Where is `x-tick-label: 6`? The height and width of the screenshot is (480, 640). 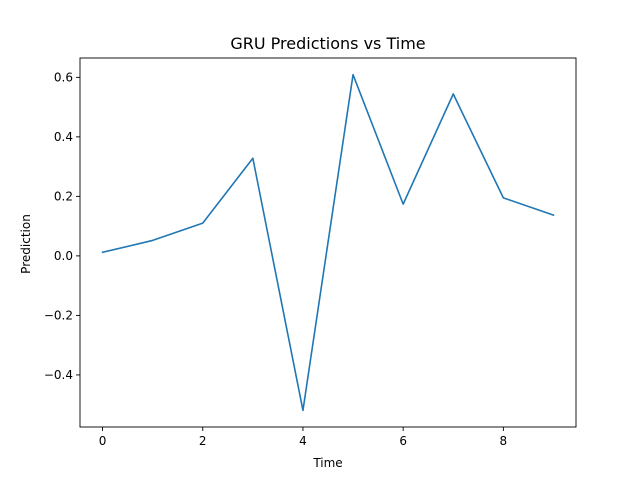 x-tick-label: 6 is located at coordinates (403, 441).